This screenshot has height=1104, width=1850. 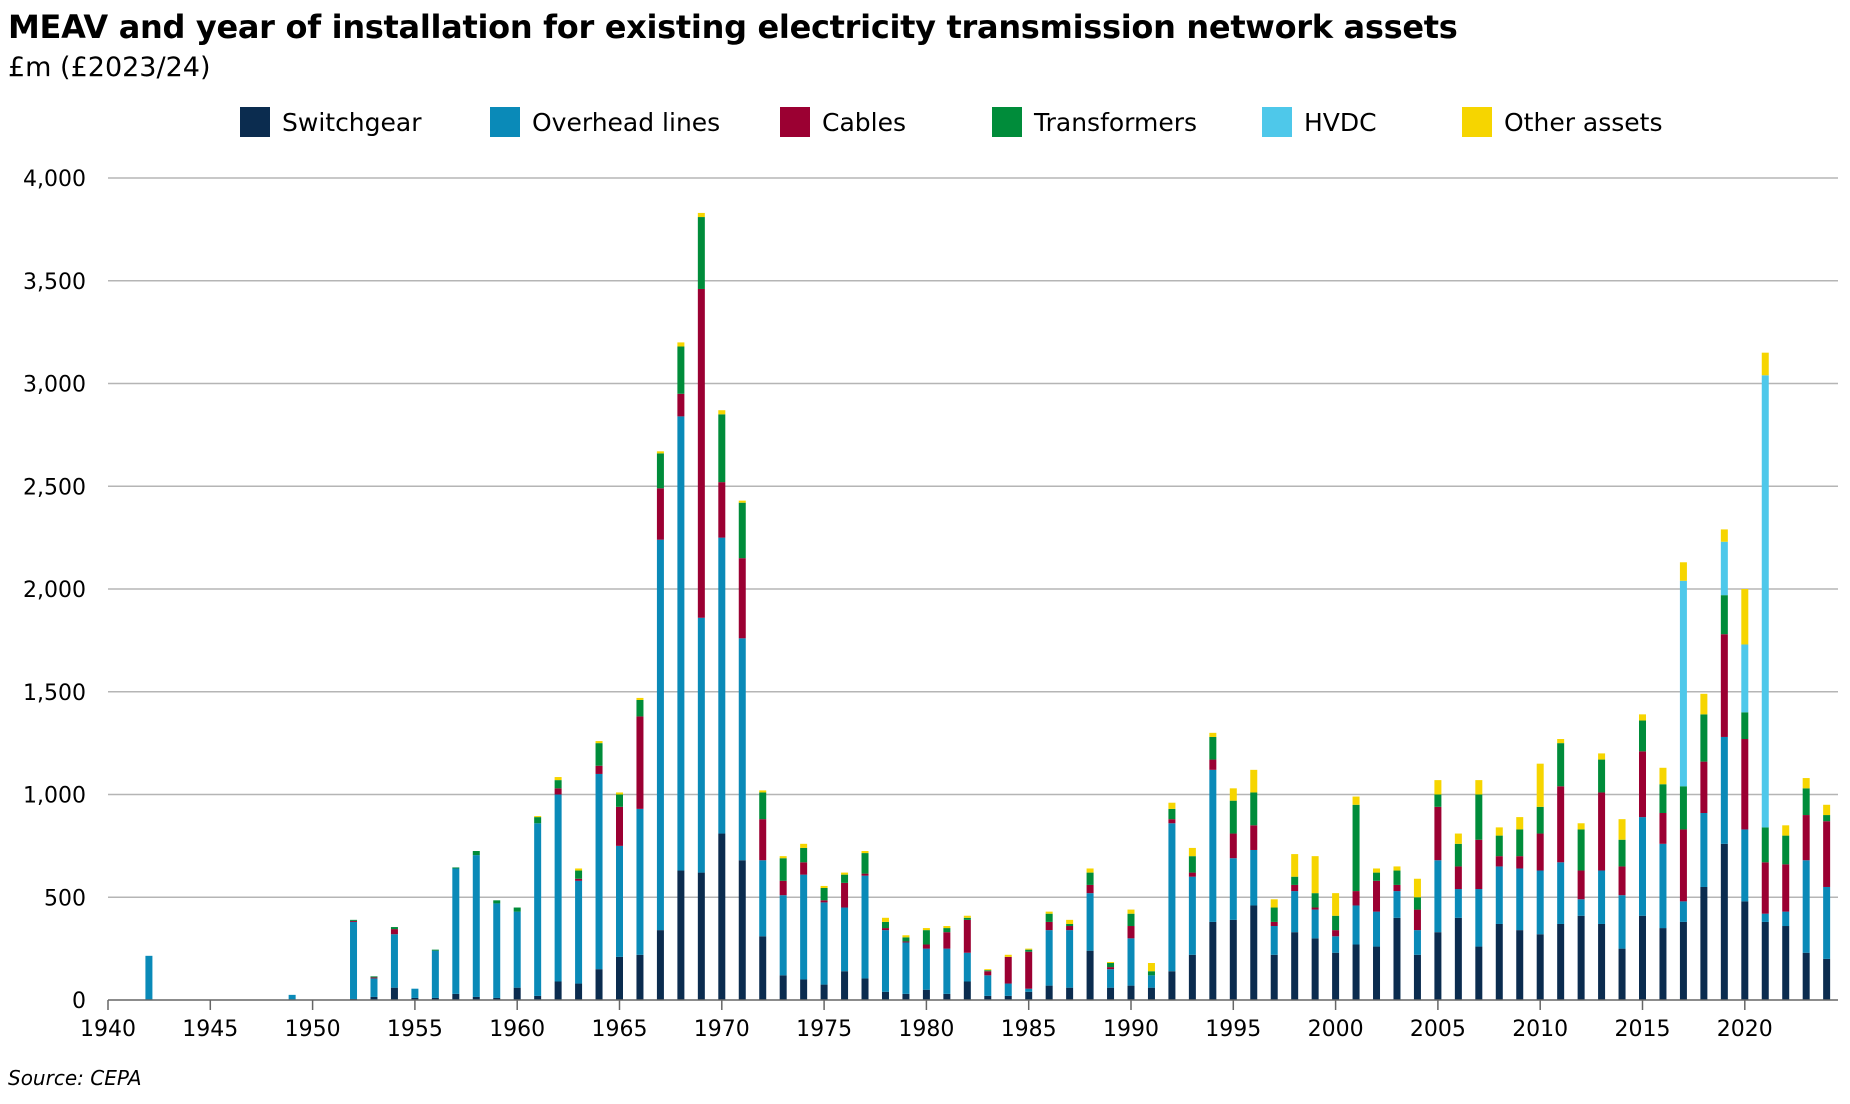 I want to click on legend-swatch-transformers, so click(x=1007, y=122).